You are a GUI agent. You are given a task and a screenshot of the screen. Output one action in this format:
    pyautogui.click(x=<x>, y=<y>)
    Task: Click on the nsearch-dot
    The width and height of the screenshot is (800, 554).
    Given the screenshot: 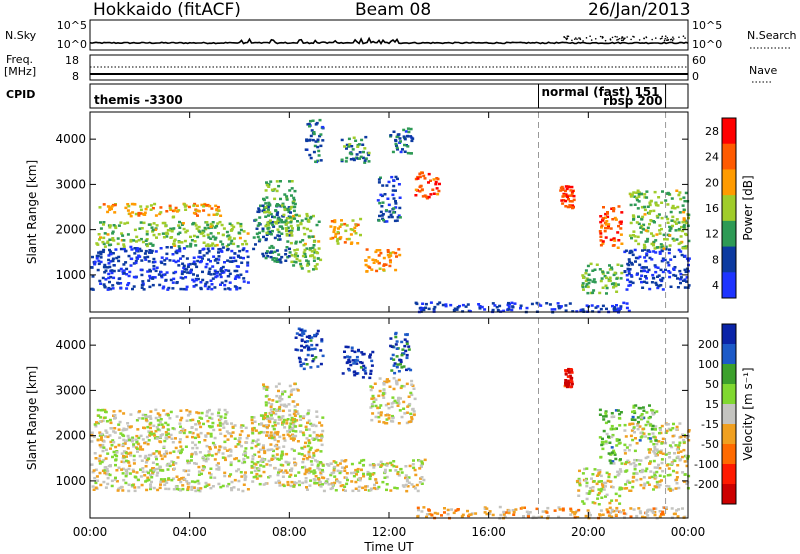 What is the action you would take?
    pyautogui.click(x=665, y=36)
    